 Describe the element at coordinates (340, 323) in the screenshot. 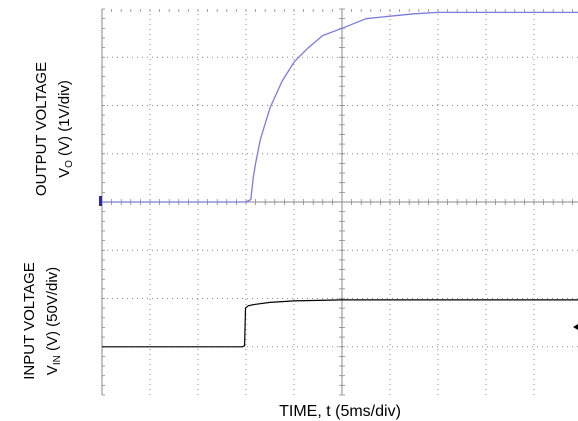

I see `input-voltage-trace` at that location.